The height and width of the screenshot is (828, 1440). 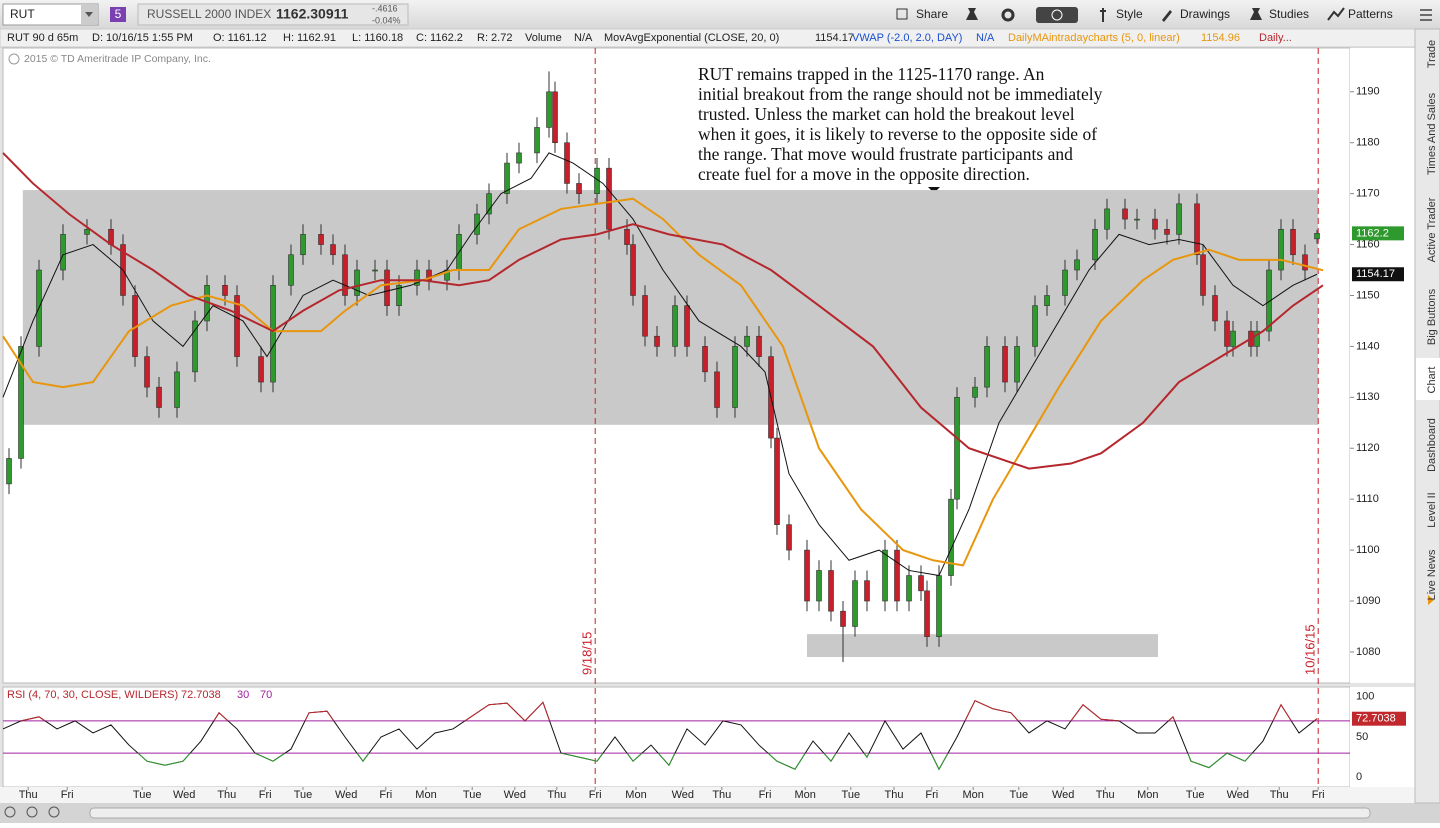 I want to click on symbol-input, so click(x=50, y=14).